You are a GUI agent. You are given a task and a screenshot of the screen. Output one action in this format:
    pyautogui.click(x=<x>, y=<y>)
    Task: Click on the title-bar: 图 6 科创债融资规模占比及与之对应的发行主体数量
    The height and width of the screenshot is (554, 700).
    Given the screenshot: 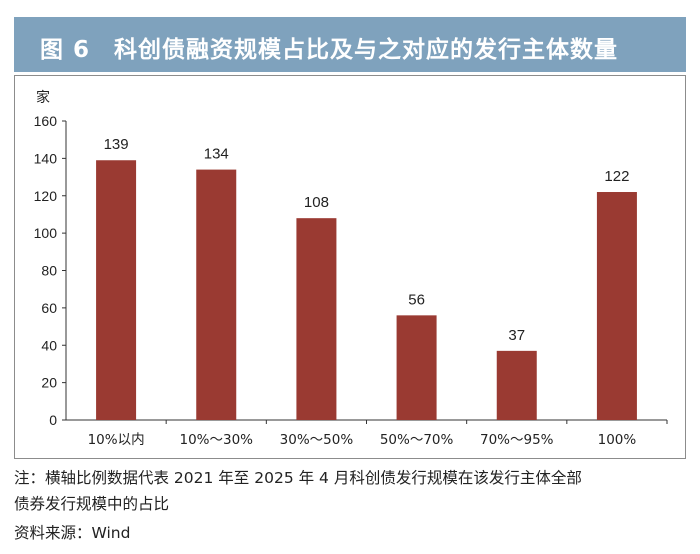 What is the action you would take?
    pyautogui.click(x=350, y=44)
    